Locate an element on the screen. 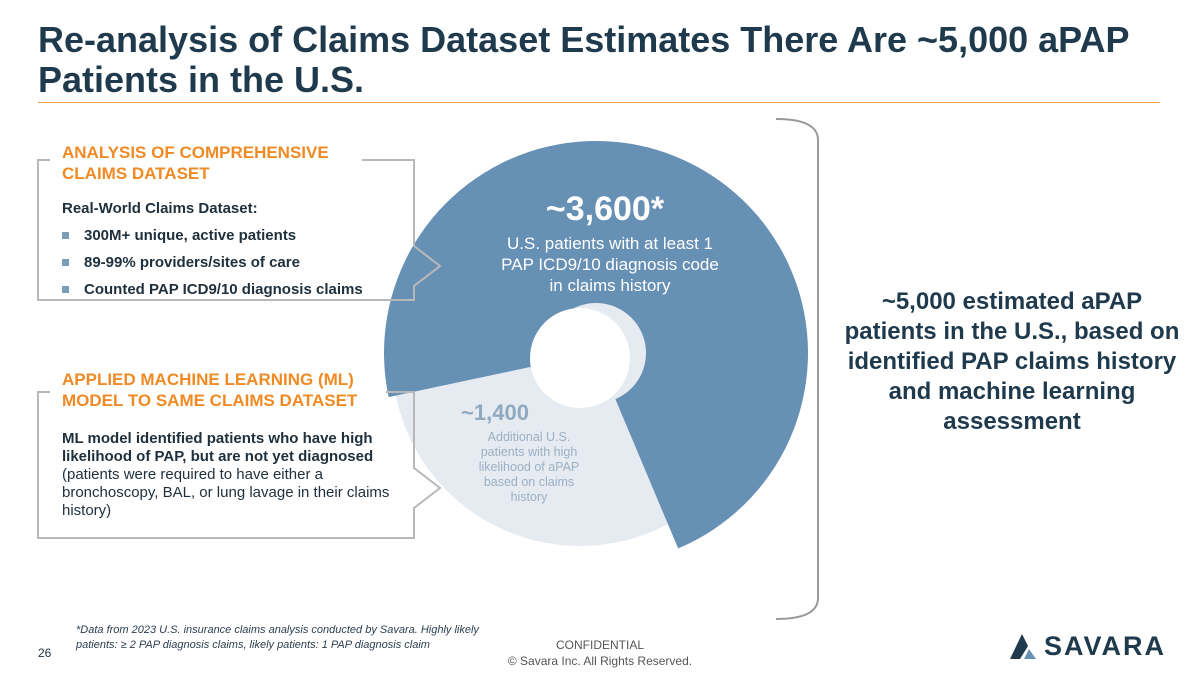  list-item: 89-99% providers/sites of care is located at coordinates (232, 263).